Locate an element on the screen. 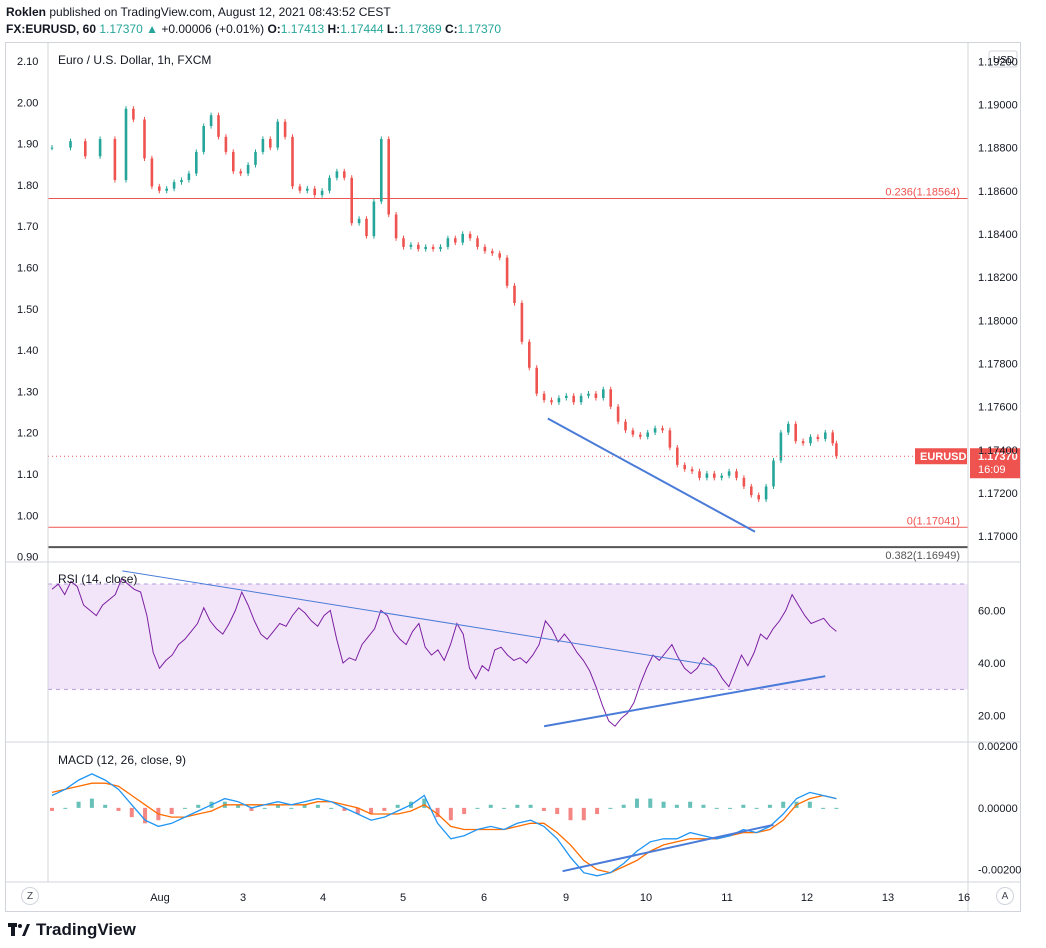  currency-badge-label: USD is located at coordinates (1003, 60).